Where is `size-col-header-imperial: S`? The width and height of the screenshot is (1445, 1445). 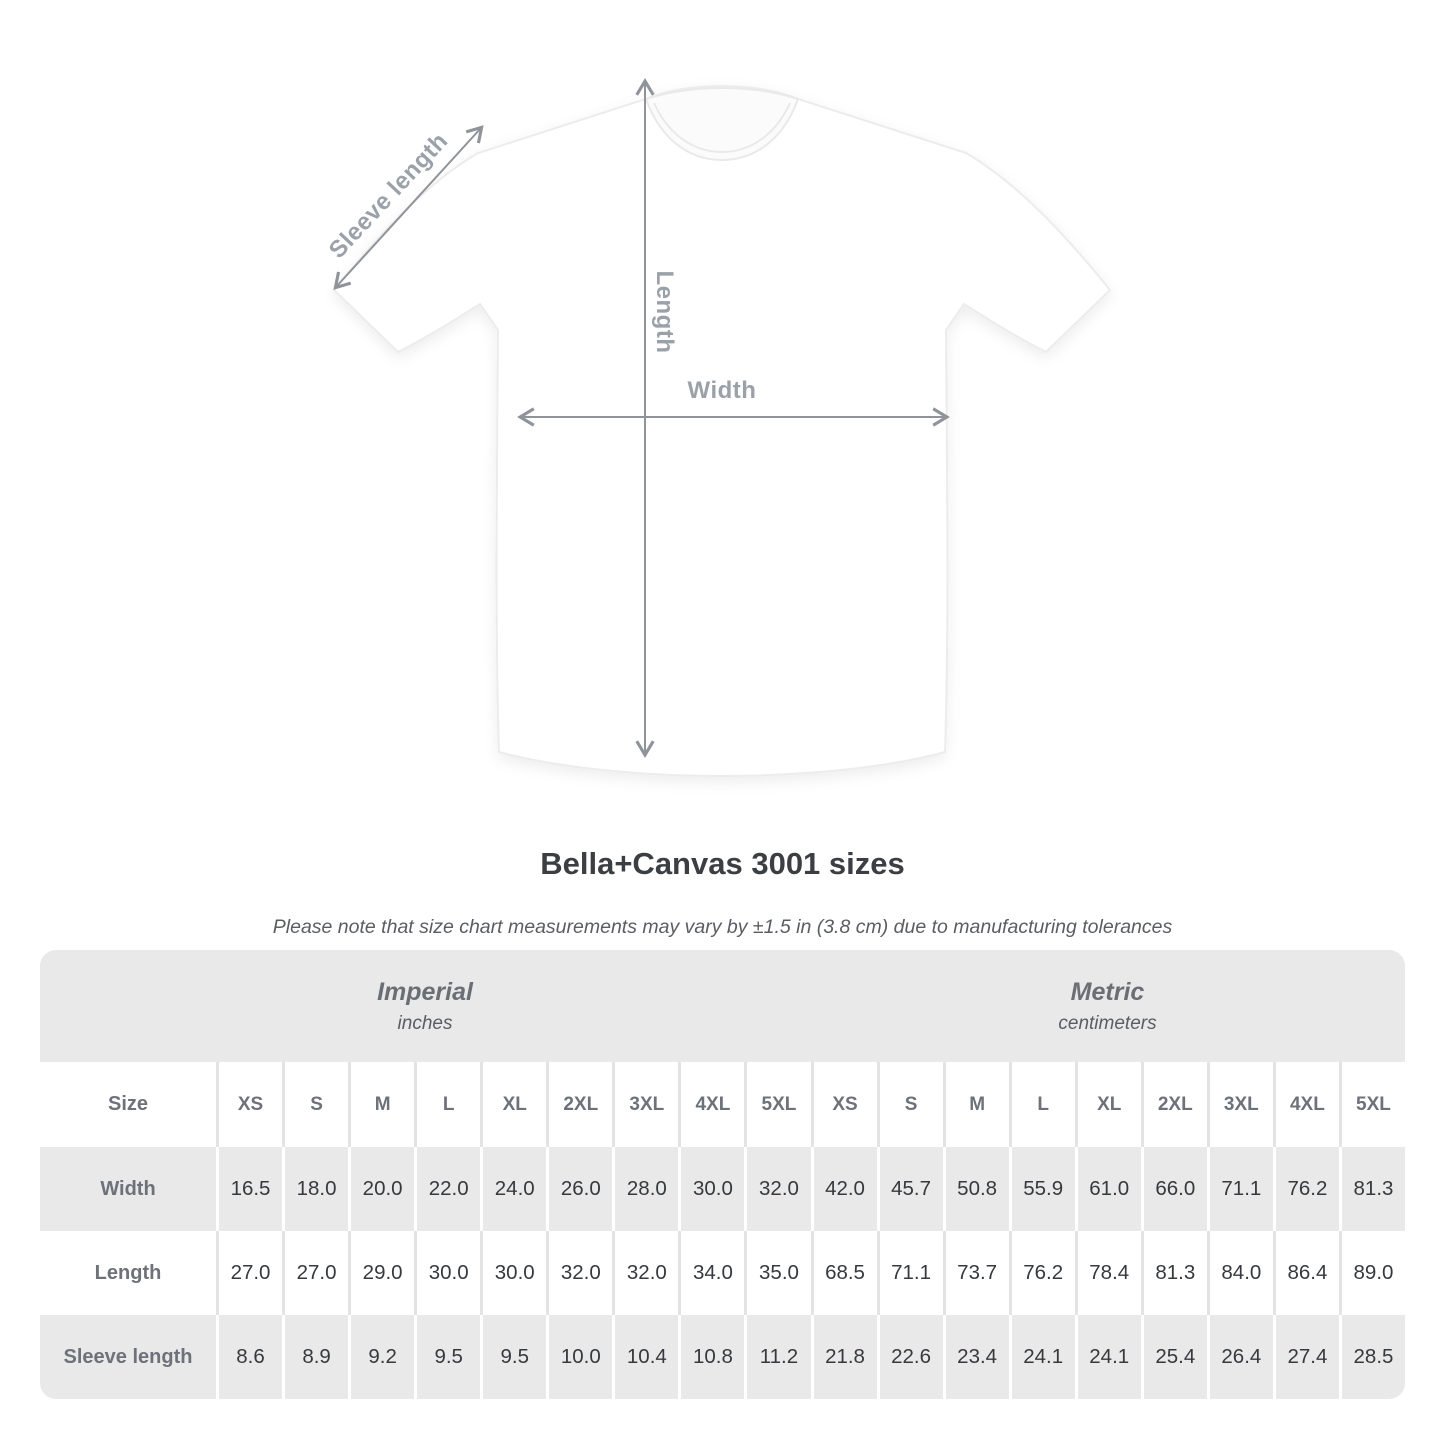
size-col-header-imperial: S is located at coordinates (315, 1104).